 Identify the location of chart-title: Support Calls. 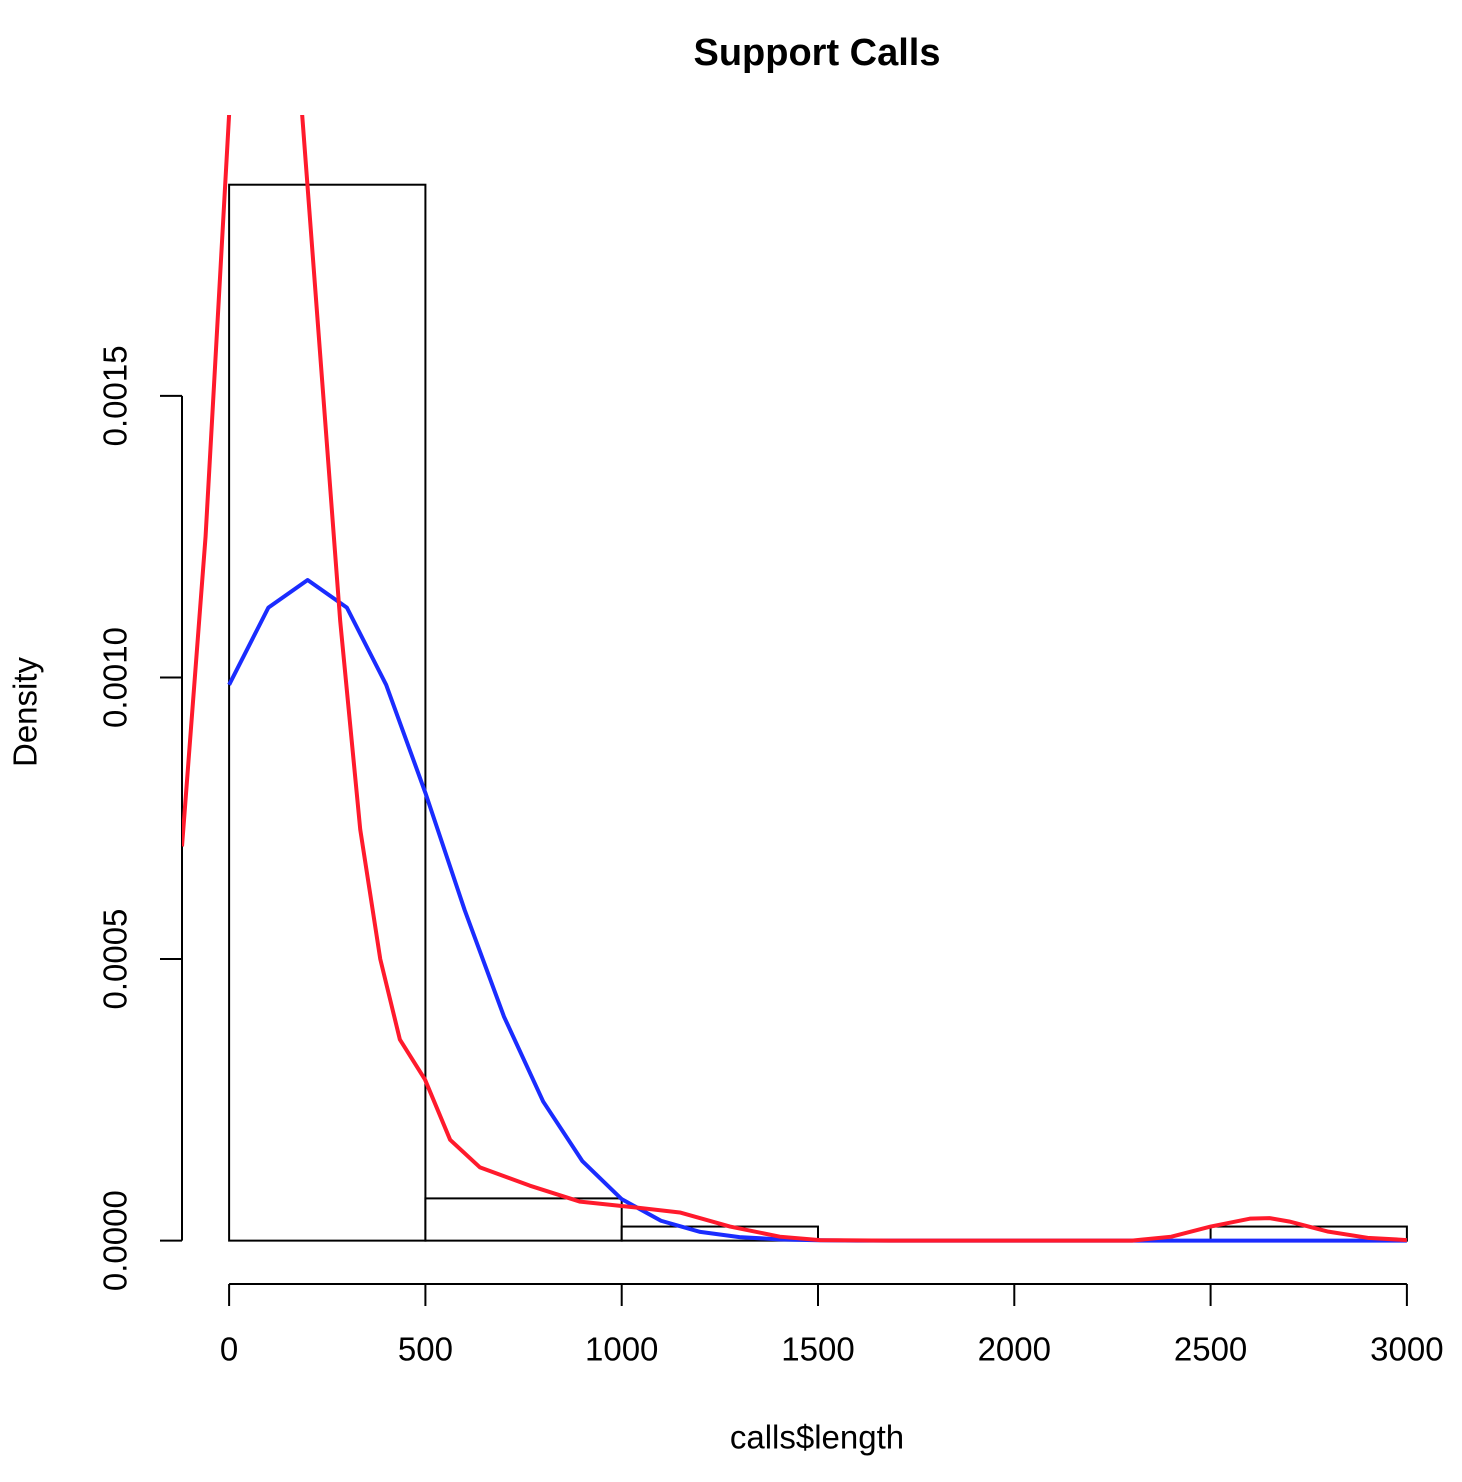
(816, 53).